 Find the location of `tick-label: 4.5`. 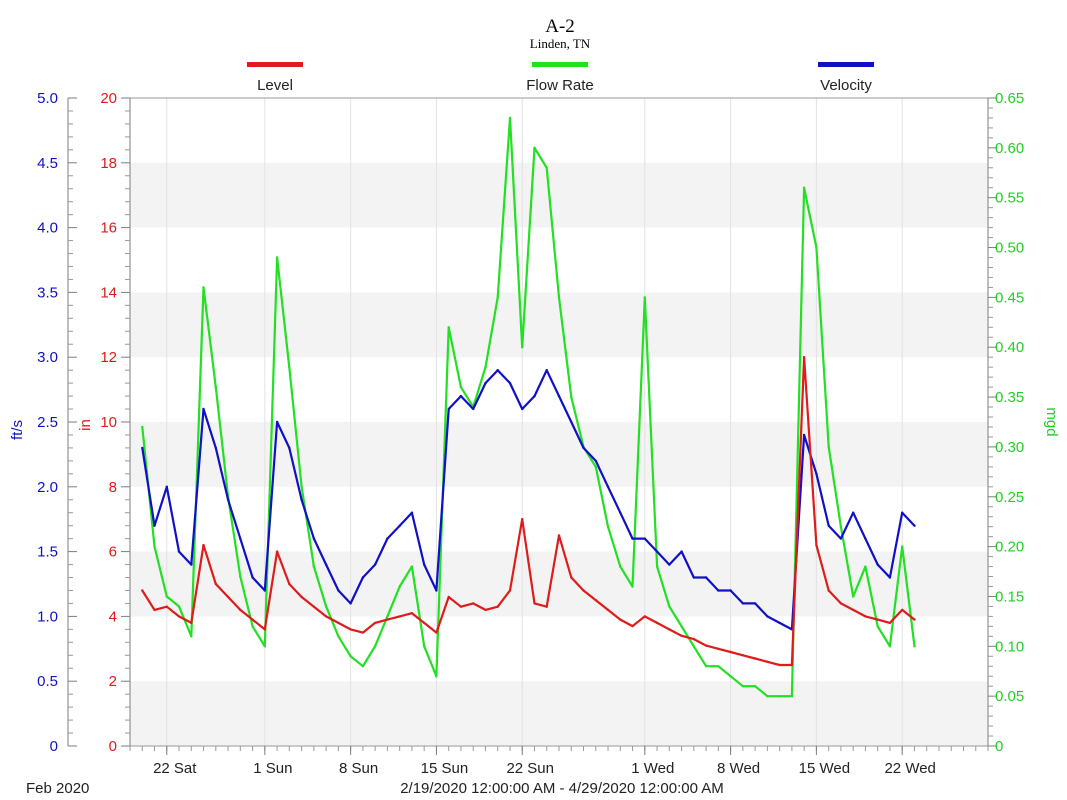

tick-label: 4.5 is located at coordinates (47, 163).